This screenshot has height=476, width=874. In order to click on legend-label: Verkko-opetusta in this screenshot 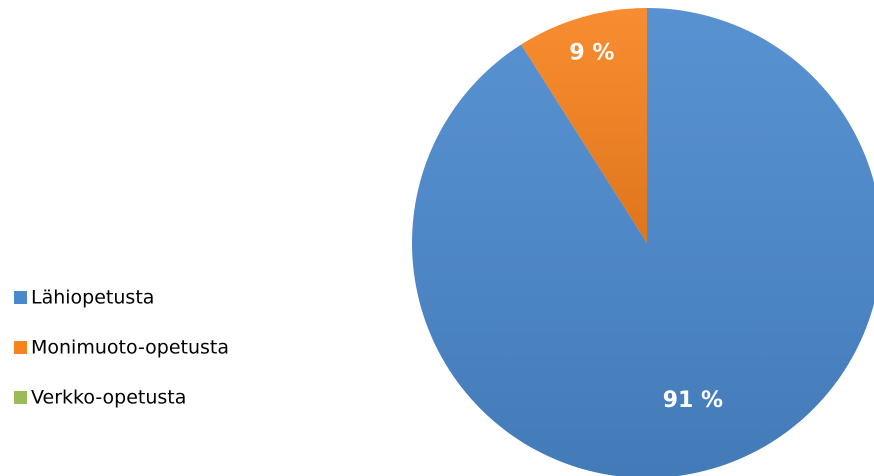, I will do `click(108, 398)`.